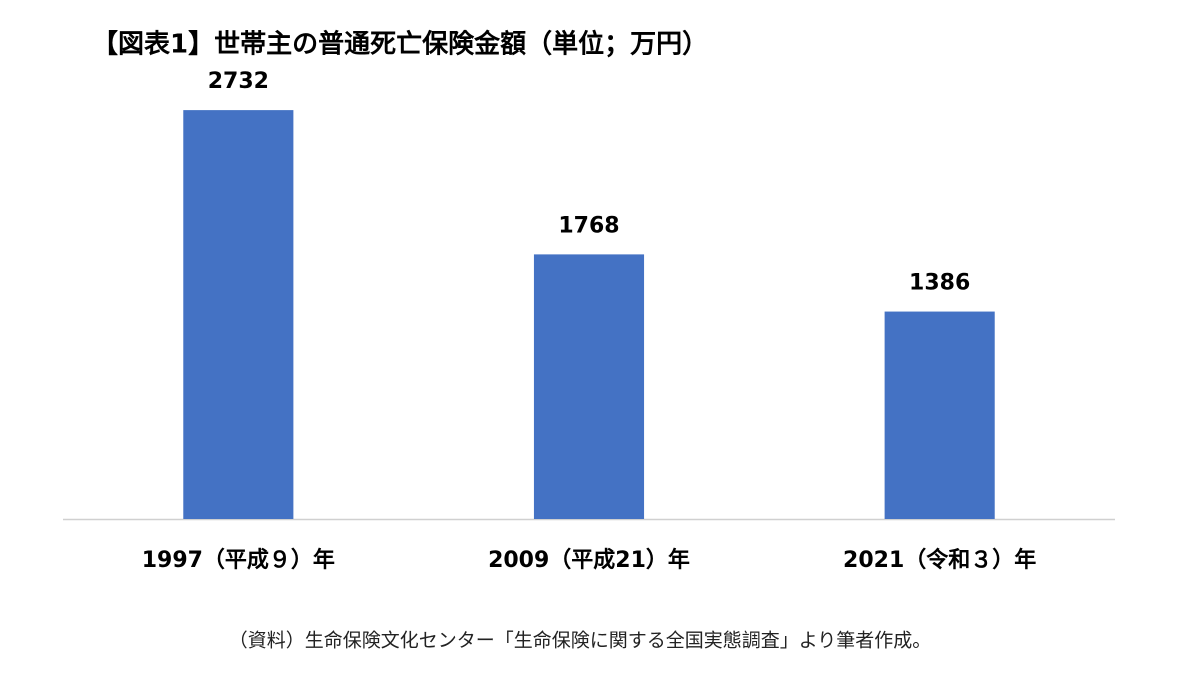 The width and height of the screenshot is (1182, 683). I want to click on x-tick-label: 2021（令和３）年, so click(939, 560).